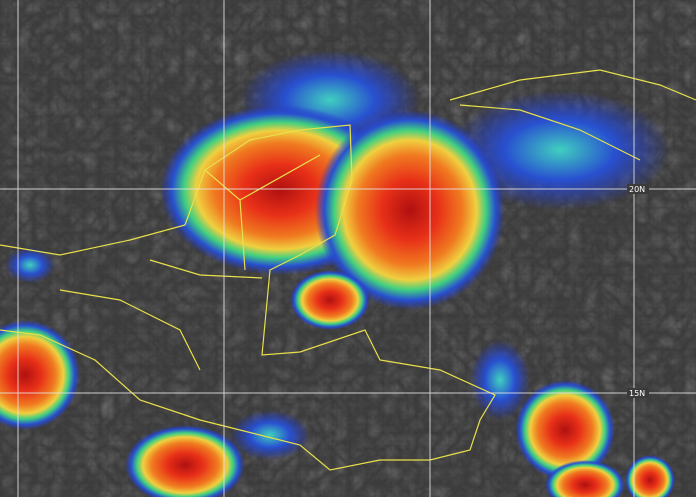  I want to click on lat-15n-label: 15N, so click(637, 393).